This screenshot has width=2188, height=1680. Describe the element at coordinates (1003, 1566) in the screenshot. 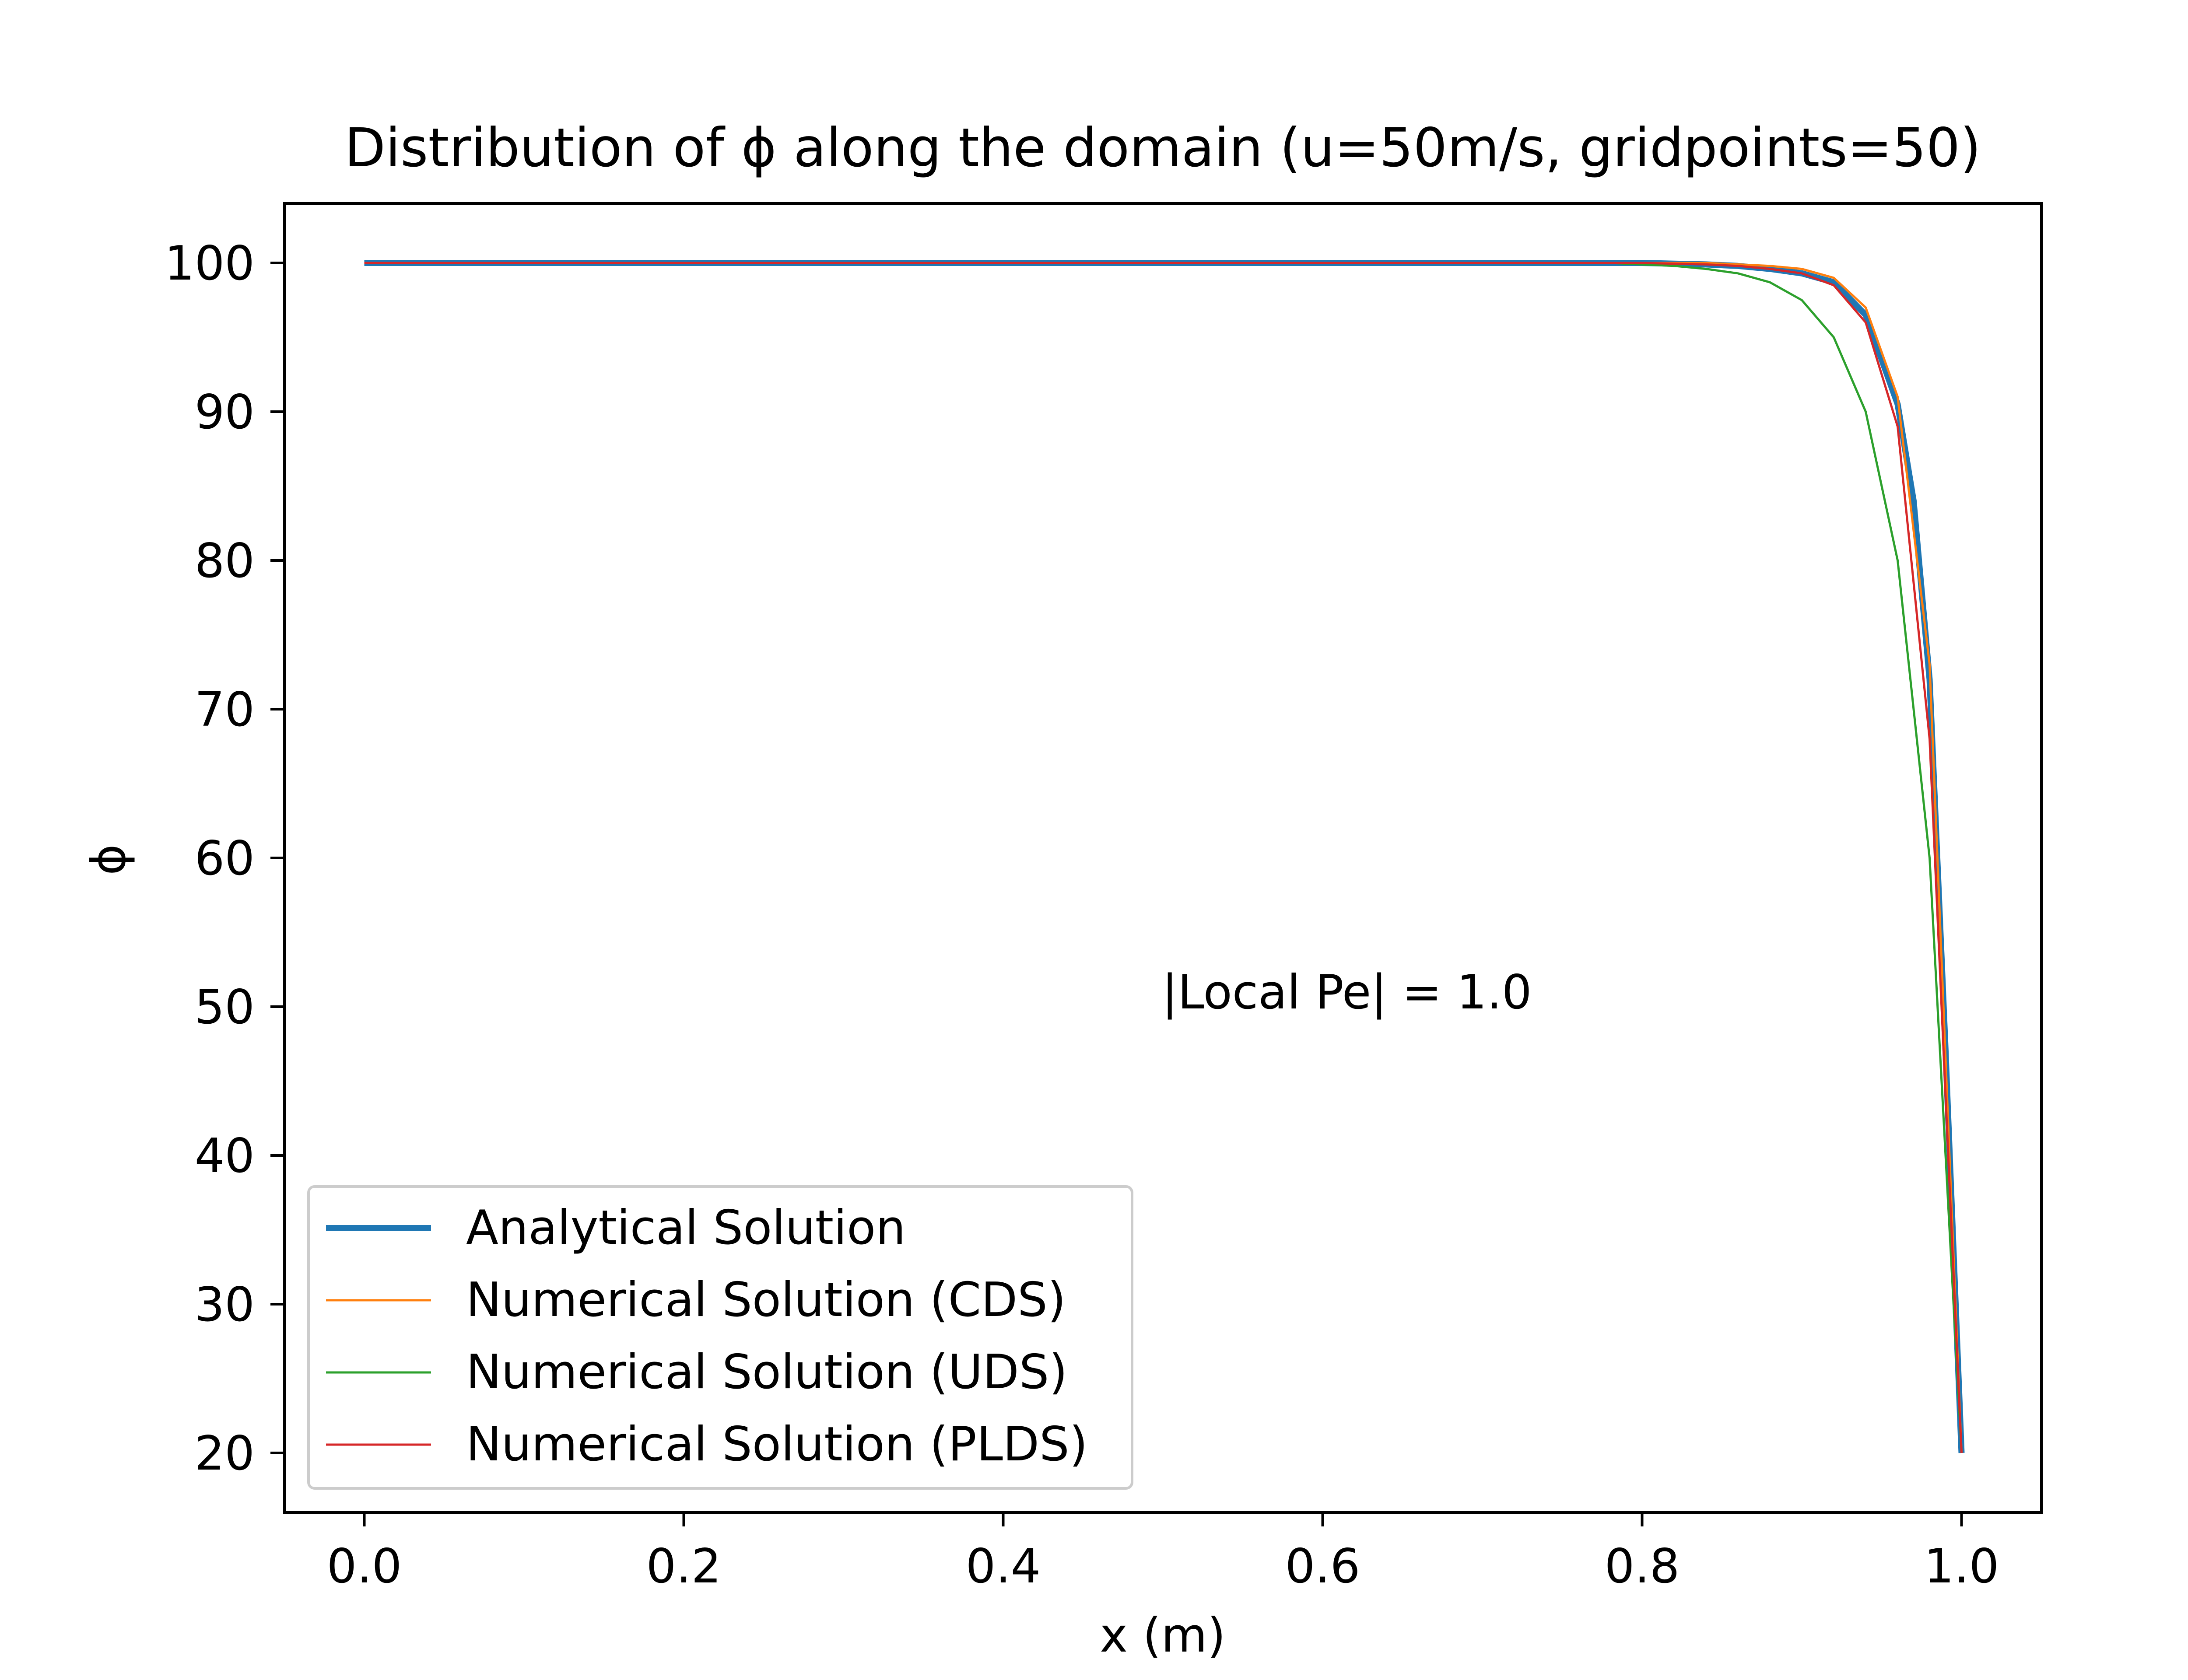

I see `x-tick-label: 0.4` at that location.